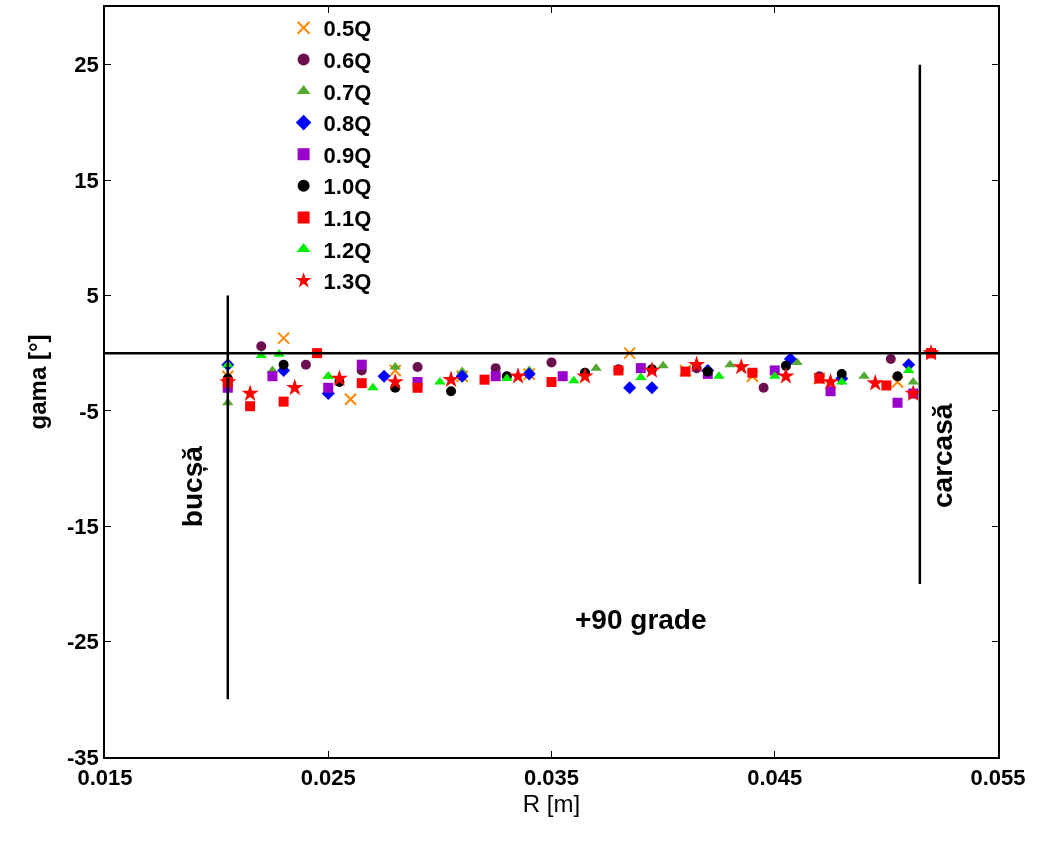 This screenshot has height=842, width=1043. I want to click on legend-label: 0.9Q, so click(347, 155).